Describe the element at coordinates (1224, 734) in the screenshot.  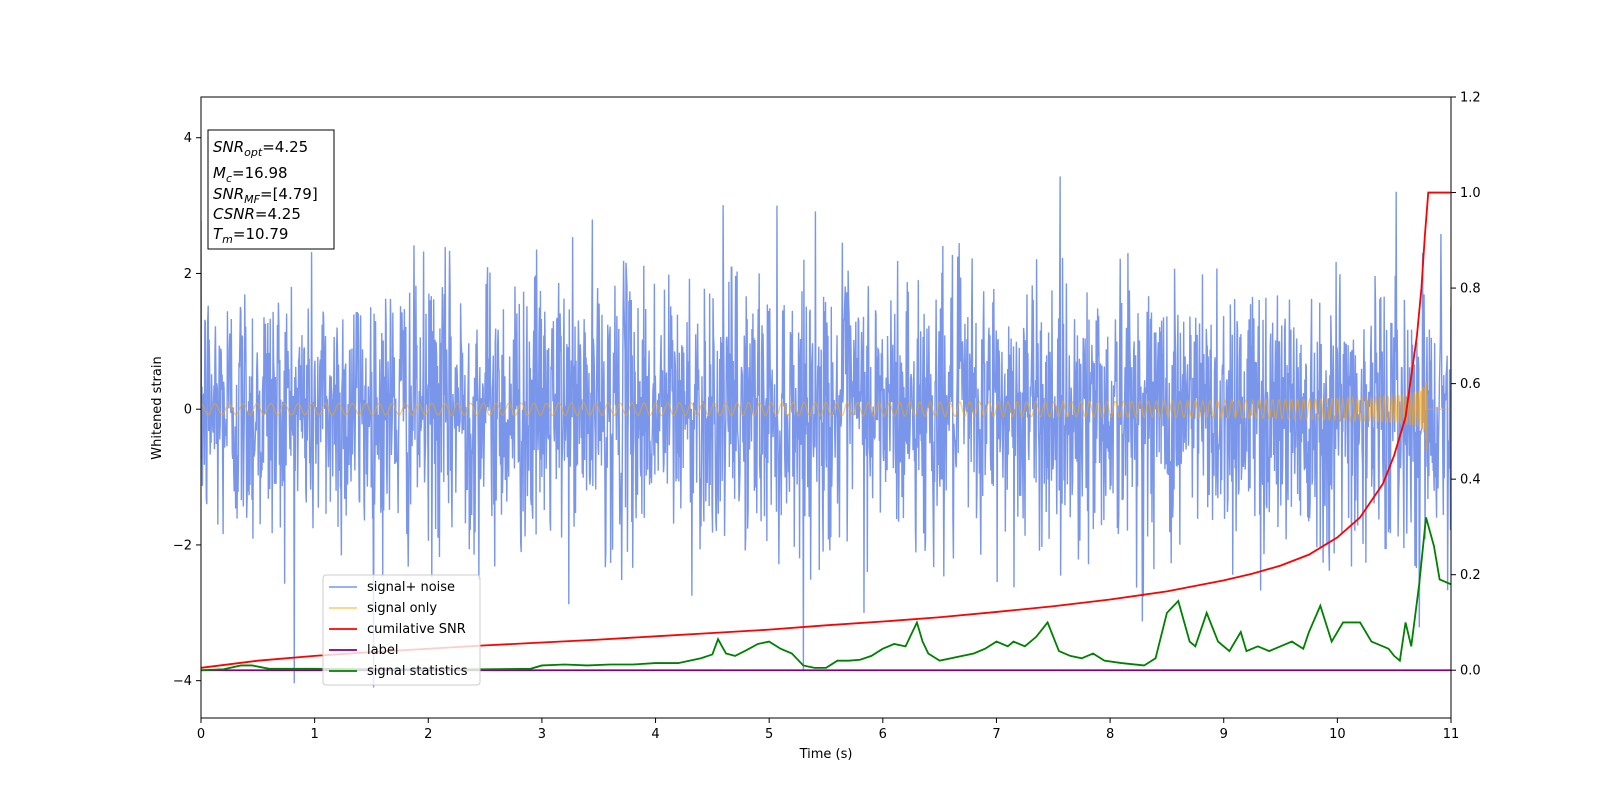
I see `x-tick-label: 9` at that location.